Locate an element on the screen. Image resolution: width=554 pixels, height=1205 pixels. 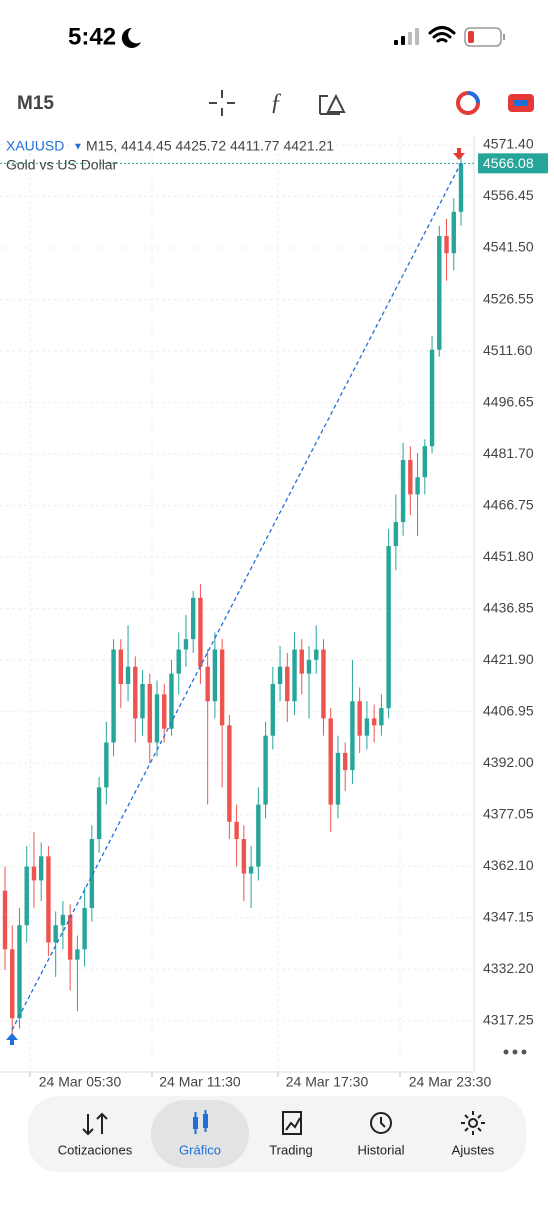
y-tick-label: 4436.85 is located at coordinates (508, 607).